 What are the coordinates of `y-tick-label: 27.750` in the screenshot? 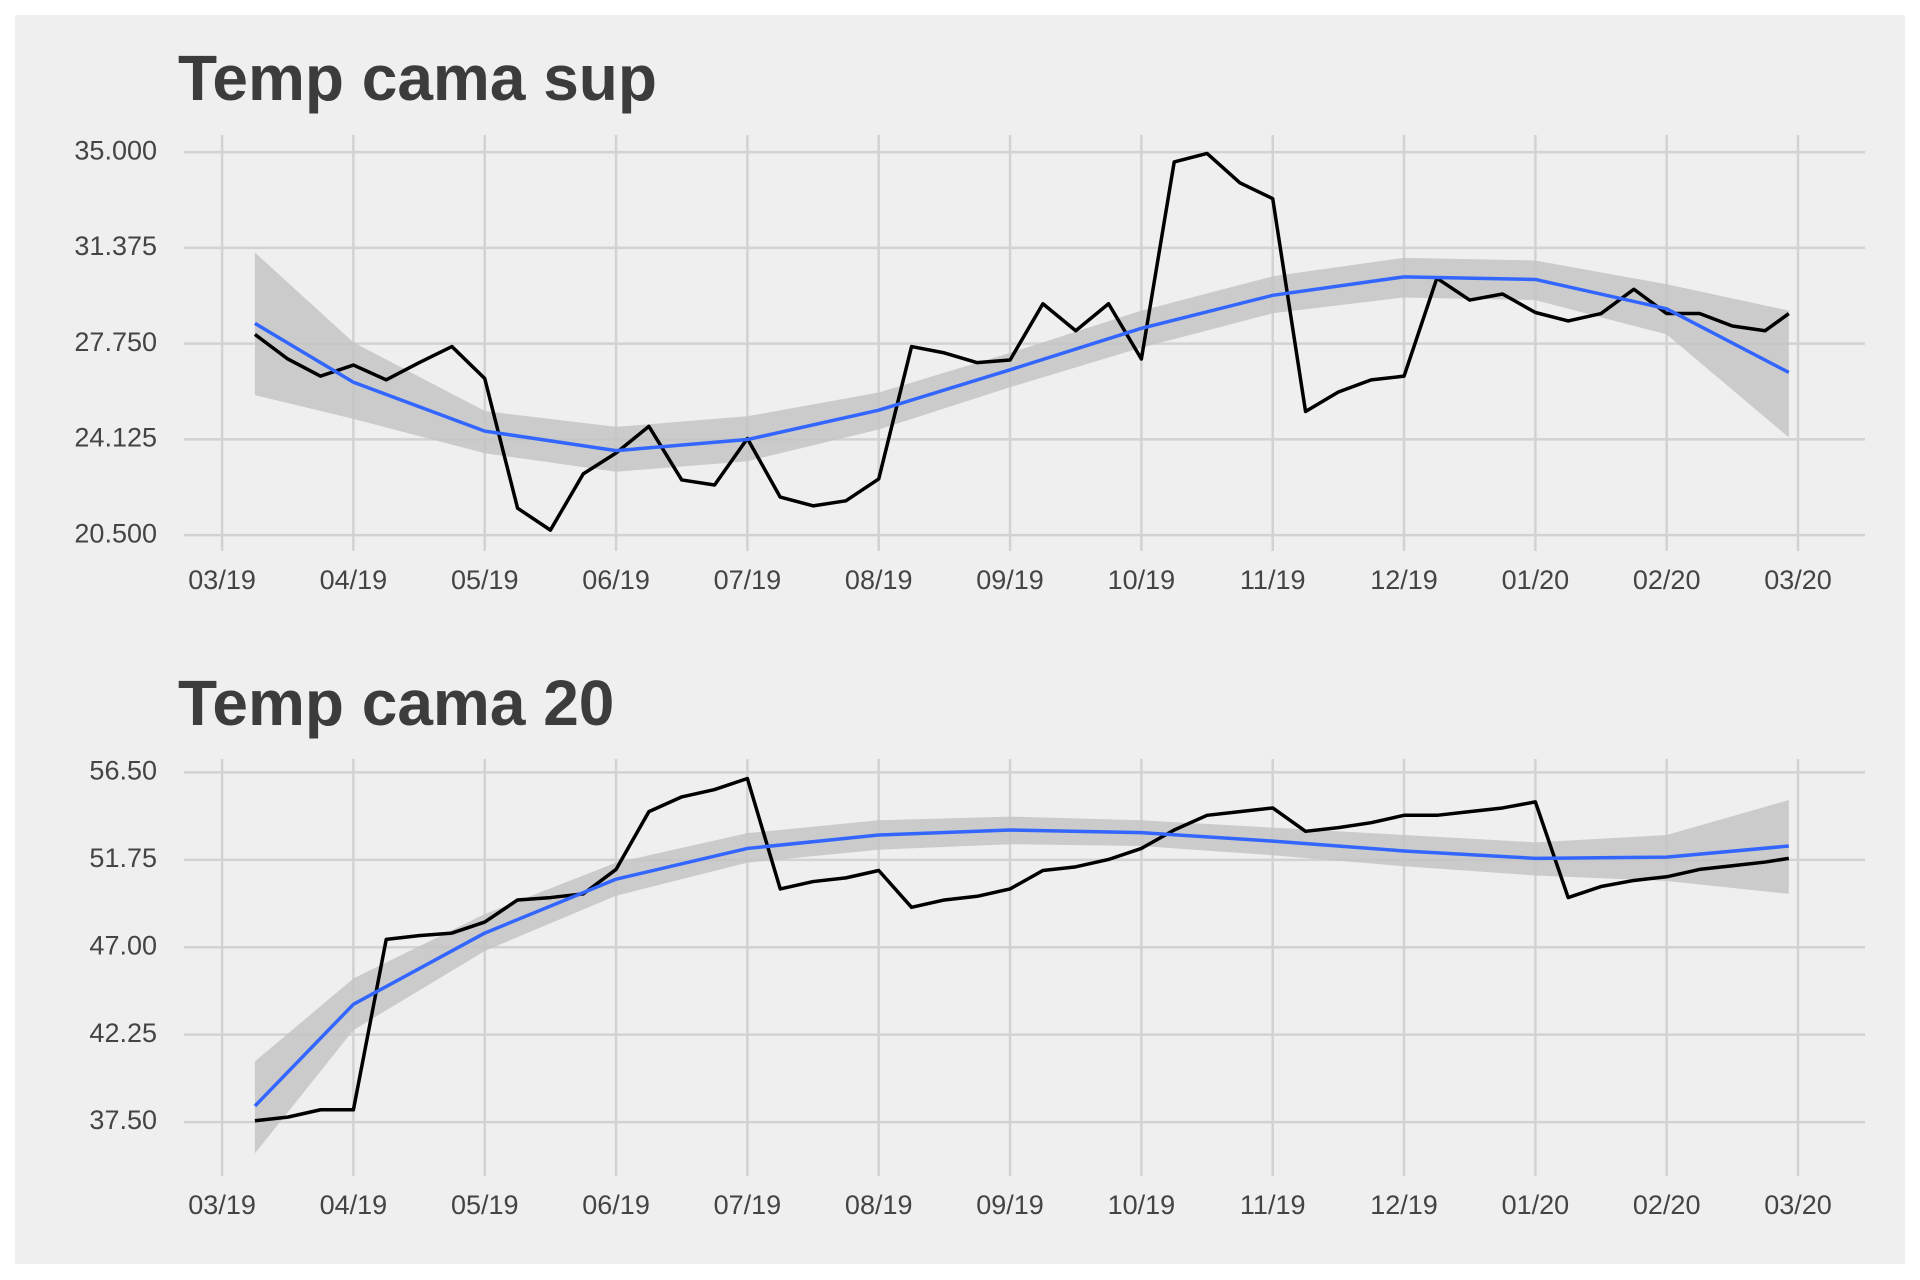 It's located at (115, 342).